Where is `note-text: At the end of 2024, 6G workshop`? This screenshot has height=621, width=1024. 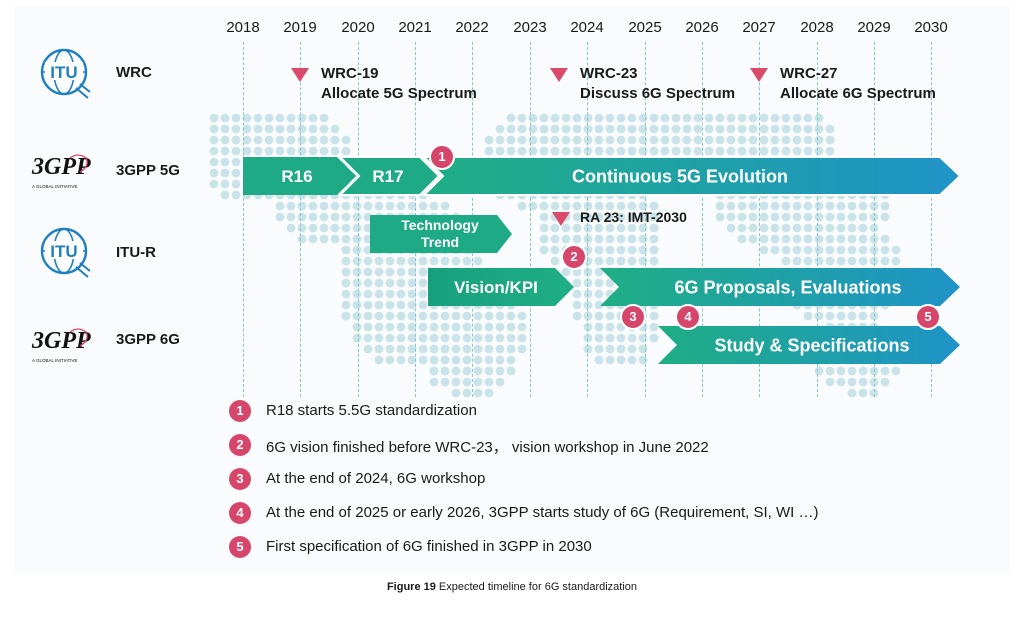
note-text: At the end of 2024, 6G workshop is located at coordinates (376, 478).